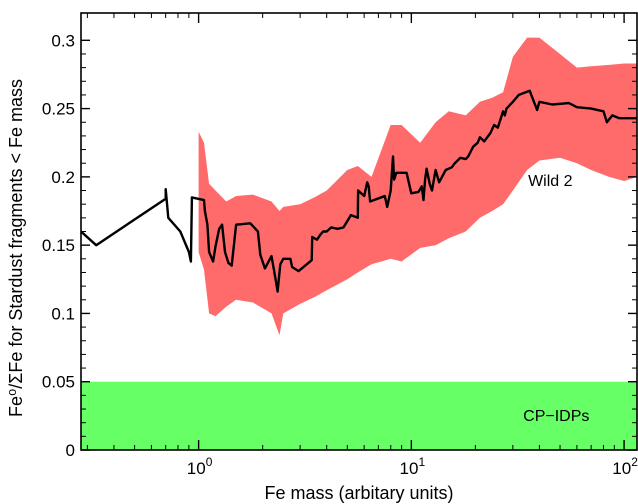  Describe the element at coordinates (63, 177) in the screenshot. I see `y-tick-label: 0.2` at that location.